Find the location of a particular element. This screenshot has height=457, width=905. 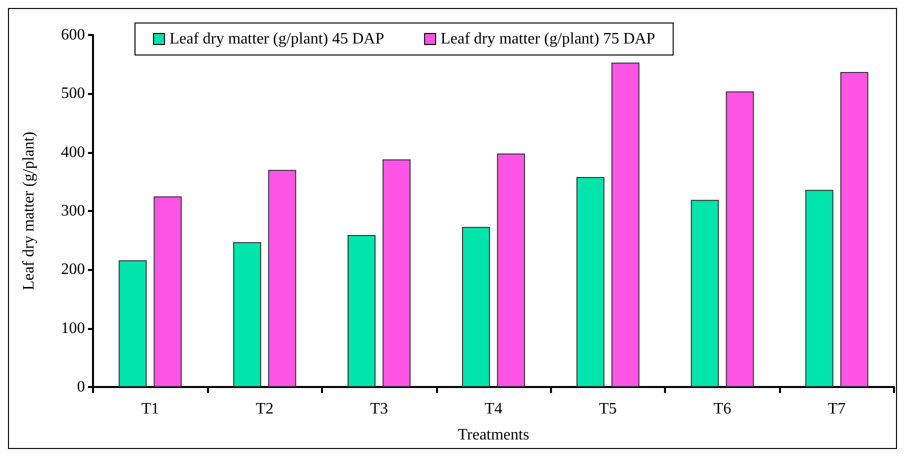

y-tick-label: 300 is located at coordinates (73, 211).